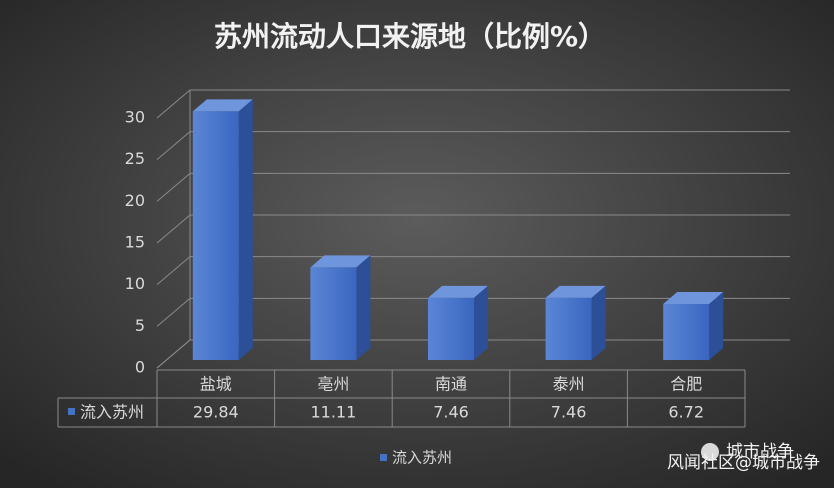 This screenshot has height=488, width=834. I want to click on x-tick-label: 合肥, so click(686, 384).